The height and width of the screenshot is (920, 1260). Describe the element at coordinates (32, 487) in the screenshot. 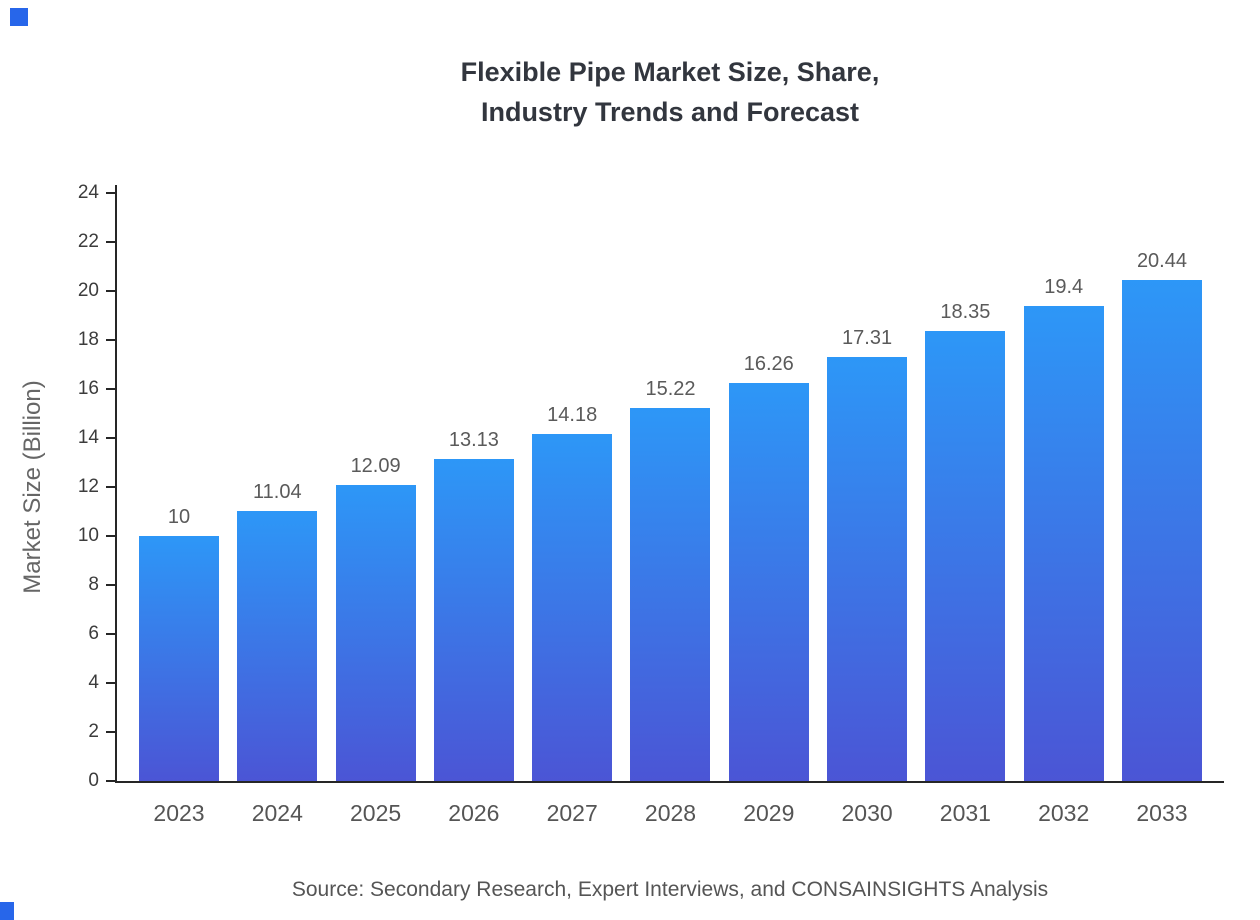

I see `y-axis-label: Market Size (Billion)` at that location.